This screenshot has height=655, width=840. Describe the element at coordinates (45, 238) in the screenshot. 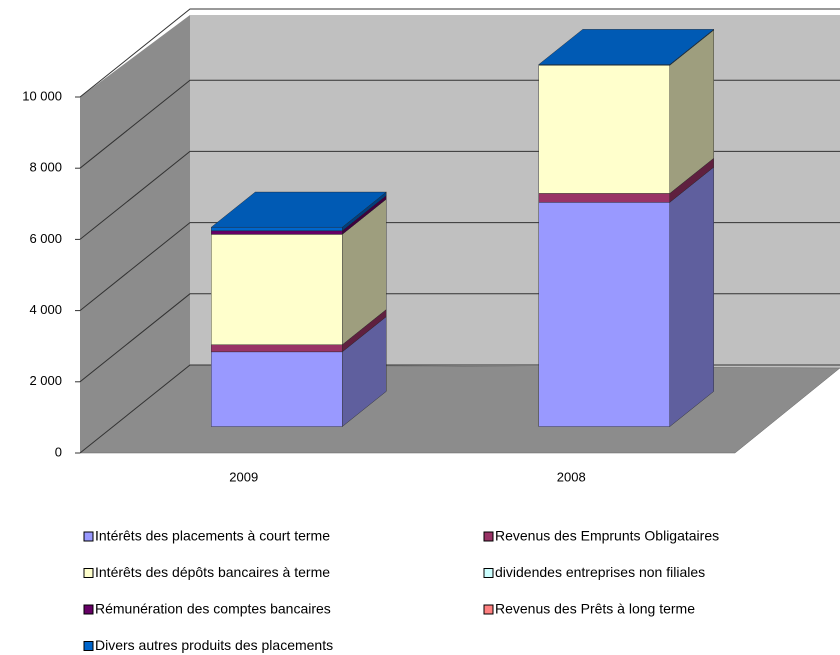

I see `y-tick-label: 6 000` at that location.